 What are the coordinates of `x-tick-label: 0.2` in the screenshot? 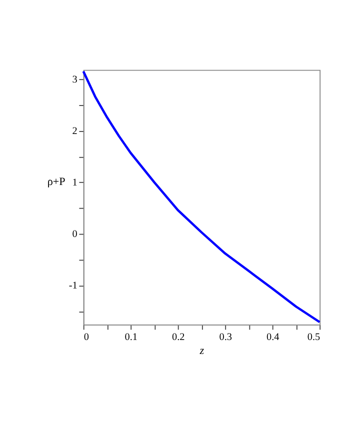 It's located at (178, 337).